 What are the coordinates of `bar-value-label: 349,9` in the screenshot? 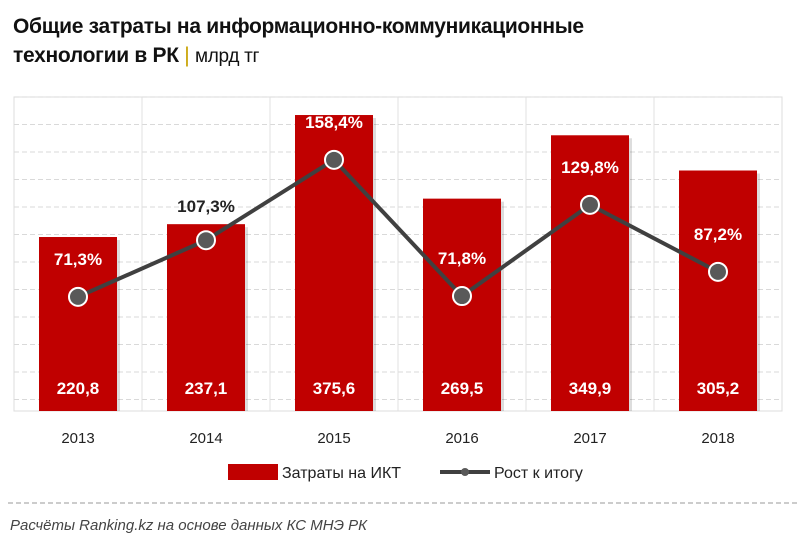 It's located at (590, 388).